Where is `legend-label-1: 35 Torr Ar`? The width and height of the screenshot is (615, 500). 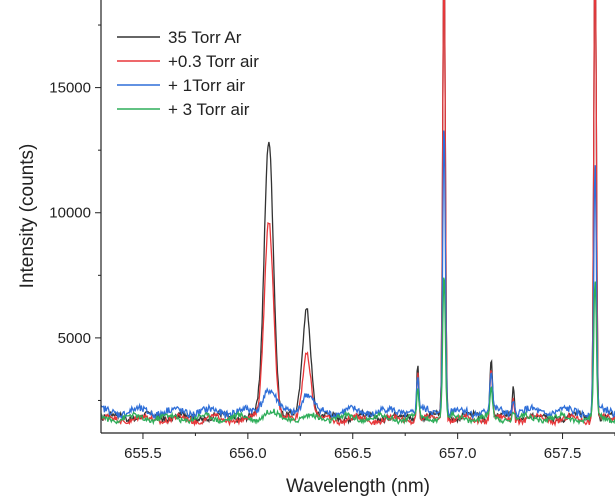
legend-label-1: 35 Torr Ar is located at coordinates (205, 37).